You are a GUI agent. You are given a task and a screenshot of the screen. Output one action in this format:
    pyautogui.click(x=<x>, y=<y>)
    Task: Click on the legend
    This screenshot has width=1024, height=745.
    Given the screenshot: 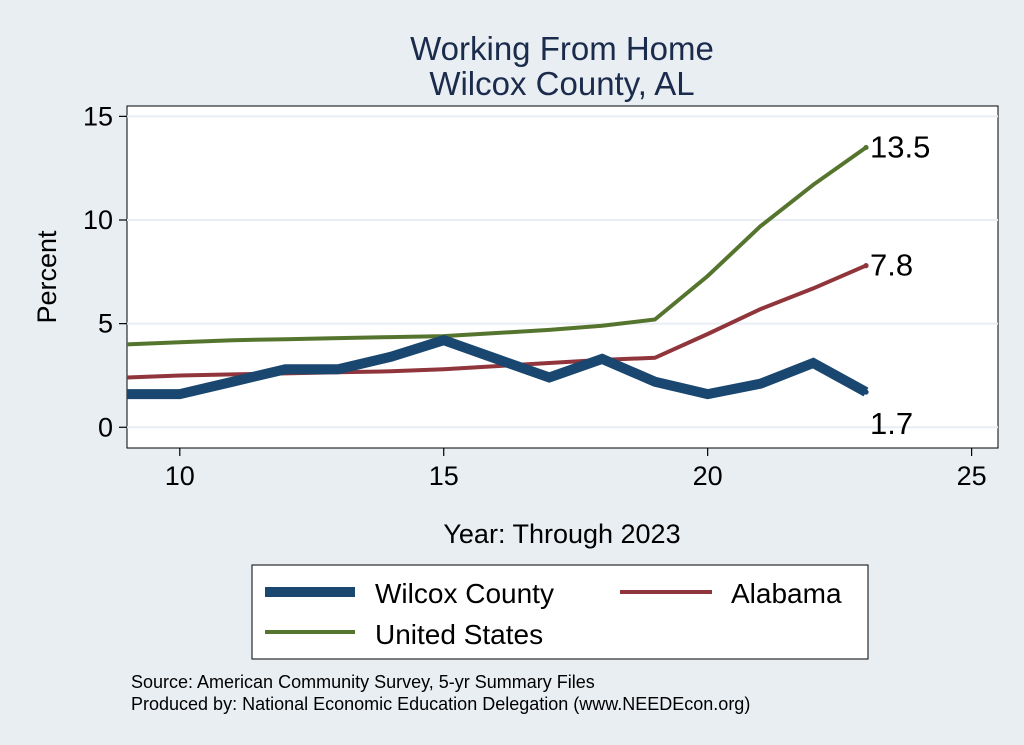 What is the action you would take?
    pyautogui.click(x=560, y=612)
    